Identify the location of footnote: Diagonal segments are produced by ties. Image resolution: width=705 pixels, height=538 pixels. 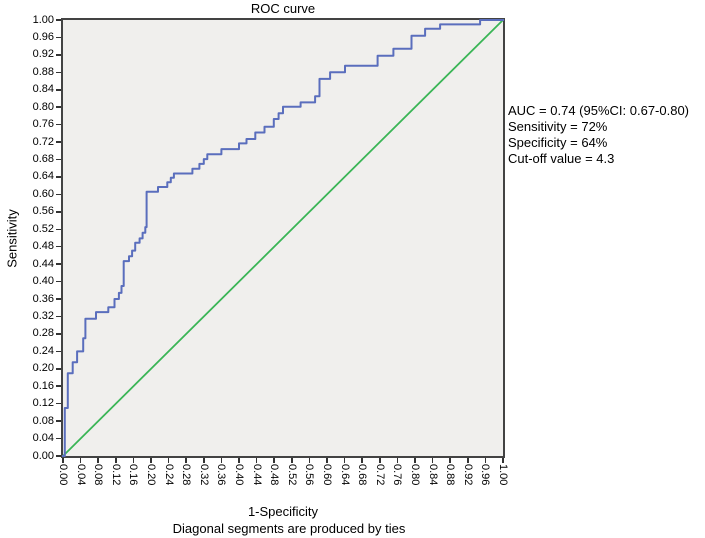
(289, 528).